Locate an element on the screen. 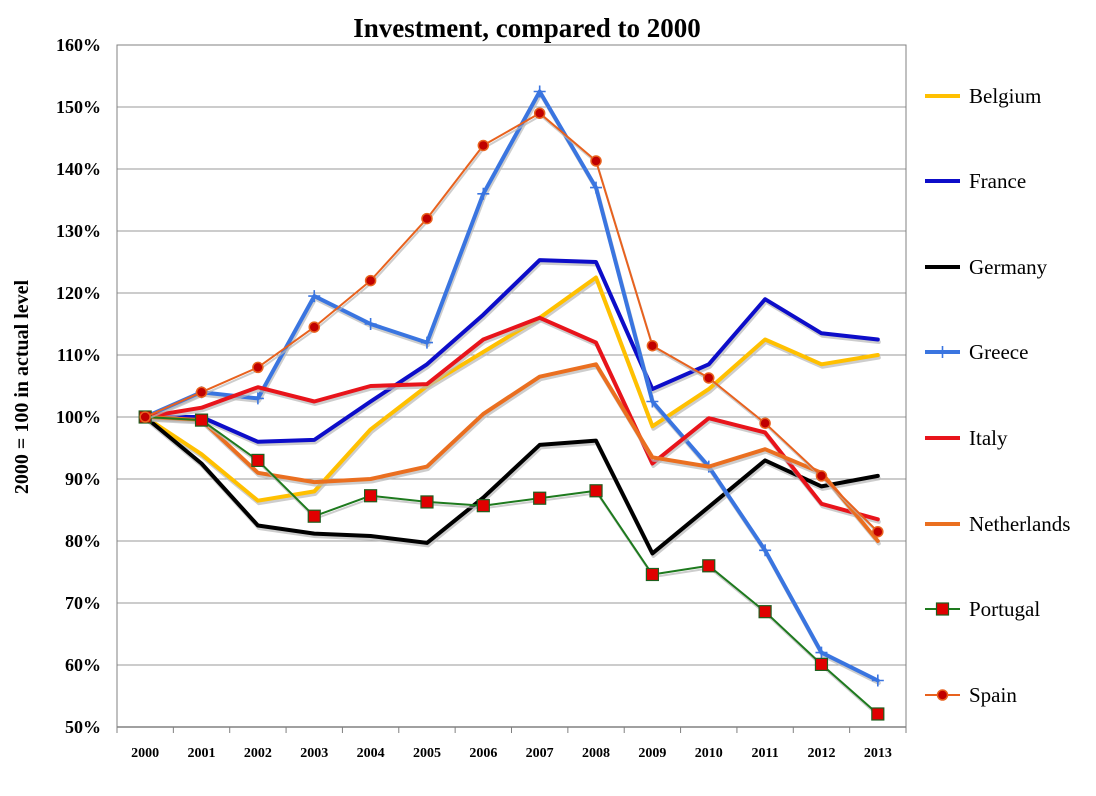 The width and height of the screenshot is (1096, 796). x-tick-label: 2008 is located at coordinates (596, 753).